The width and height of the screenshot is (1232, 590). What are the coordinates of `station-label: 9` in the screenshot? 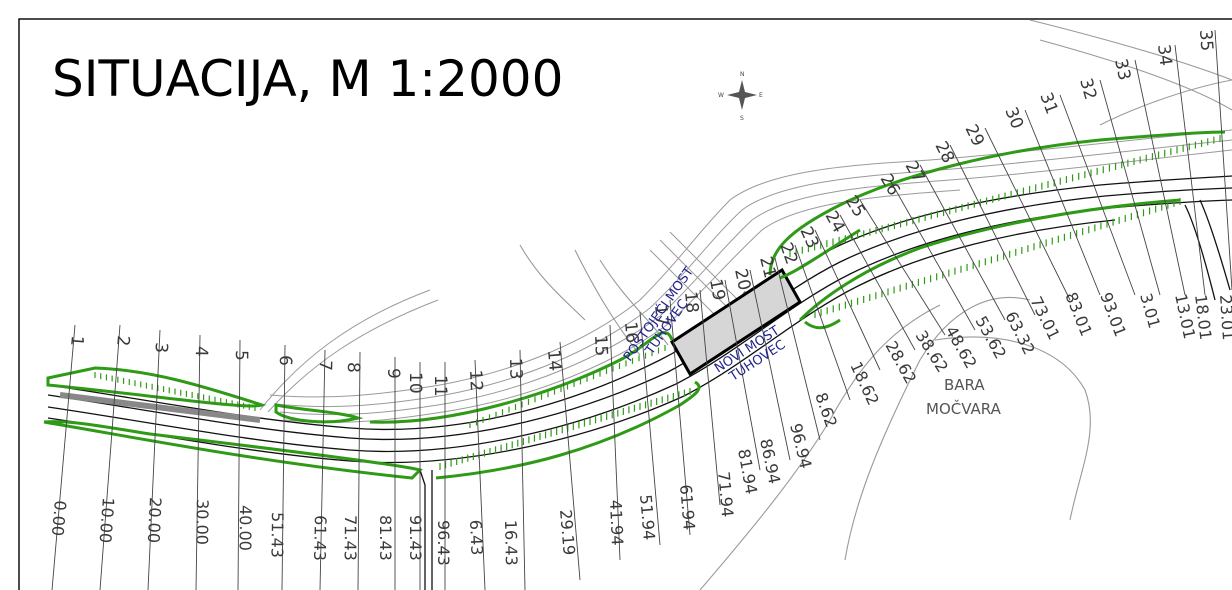 It's located at (393, 373).